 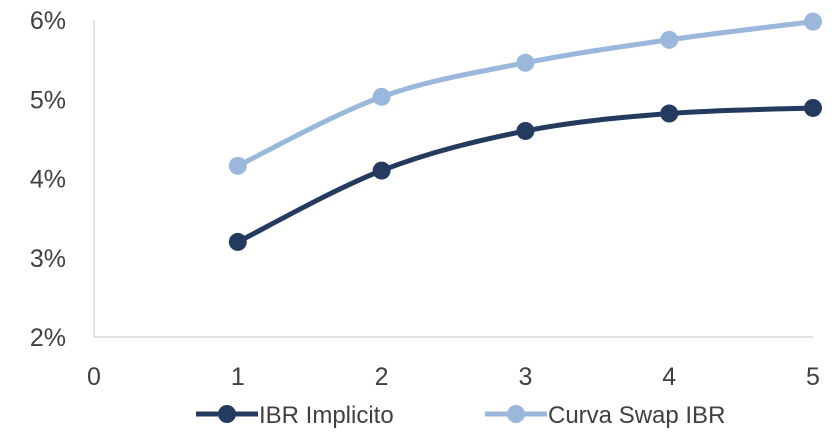 I want to click on y-tick-label: 3%, so click(x=48, y=259).